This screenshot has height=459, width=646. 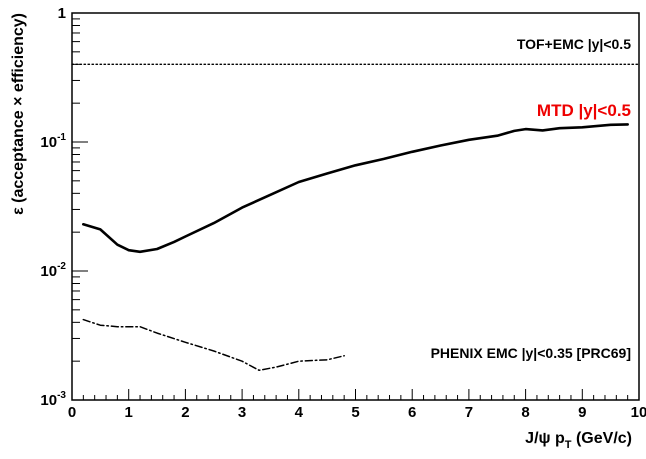 I want to click on x-axis-label: J/ψ pT (GeV/c), so click(x=578, y=440).